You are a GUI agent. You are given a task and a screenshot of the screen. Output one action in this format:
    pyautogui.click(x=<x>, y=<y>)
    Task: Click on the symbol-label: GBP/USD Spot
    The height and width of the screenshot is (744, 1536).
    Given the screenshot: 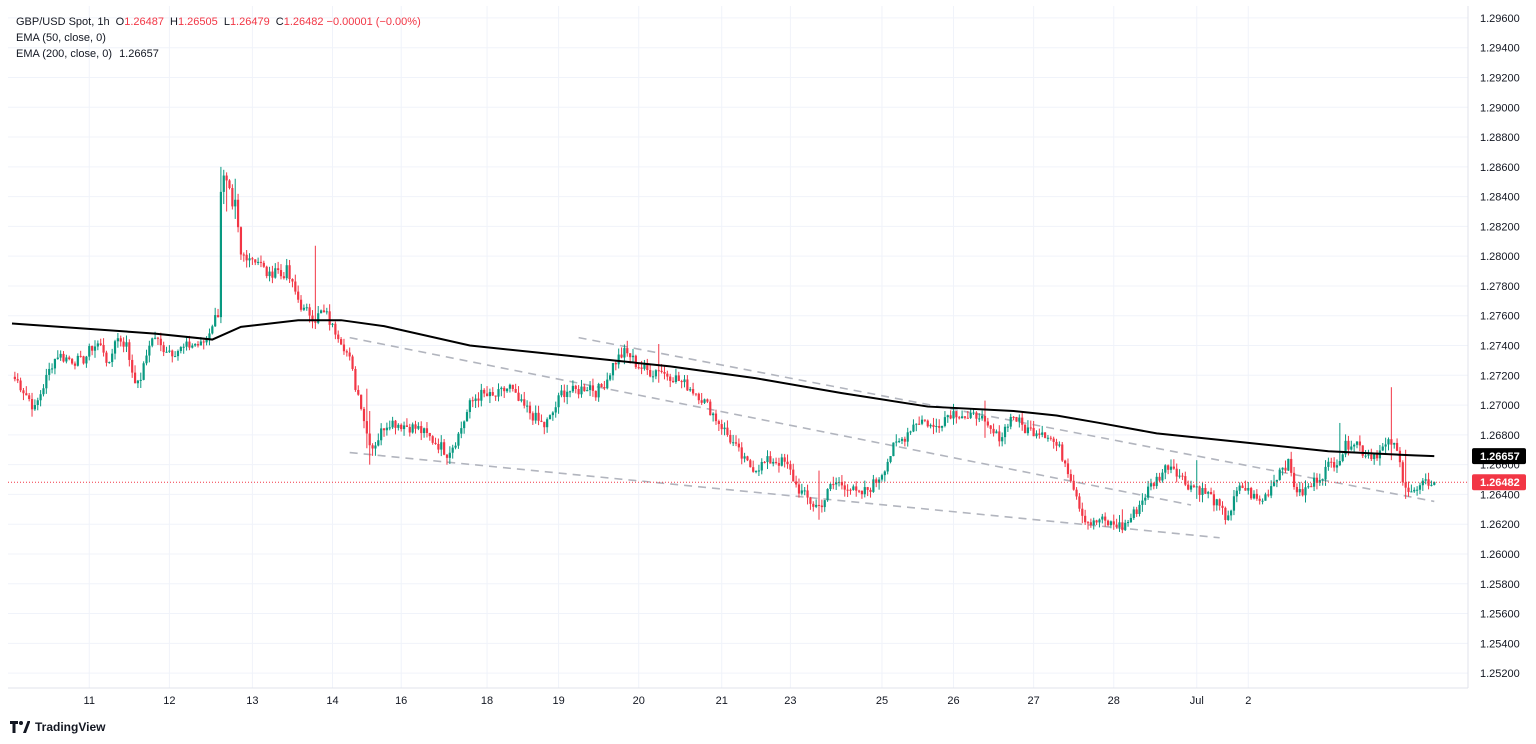 What is the action you would take?
    pyautogui.click(x=54, y=22)
    